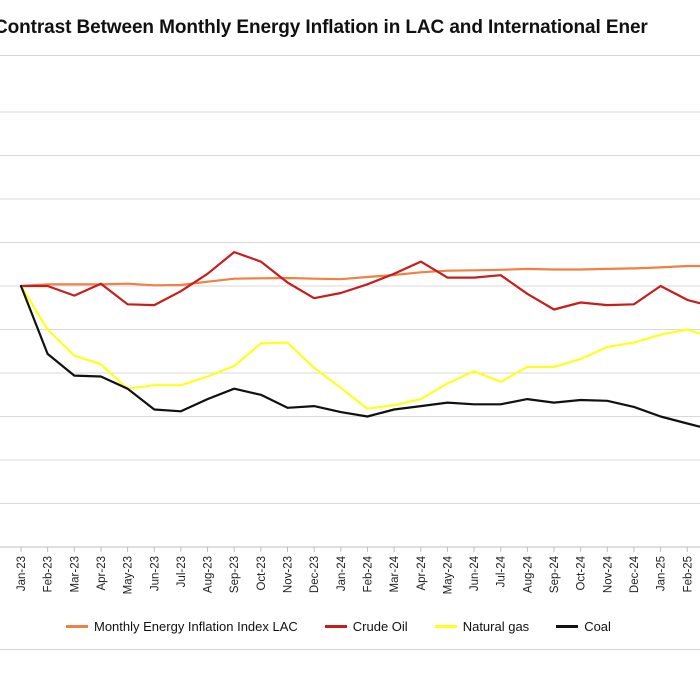 The width and height of the screenshot is (700, 700). What do you see at coordinates (262, 573) in the screenshot?
I see `x-tick-label: Oct-23` at bounding box center [262, 573].